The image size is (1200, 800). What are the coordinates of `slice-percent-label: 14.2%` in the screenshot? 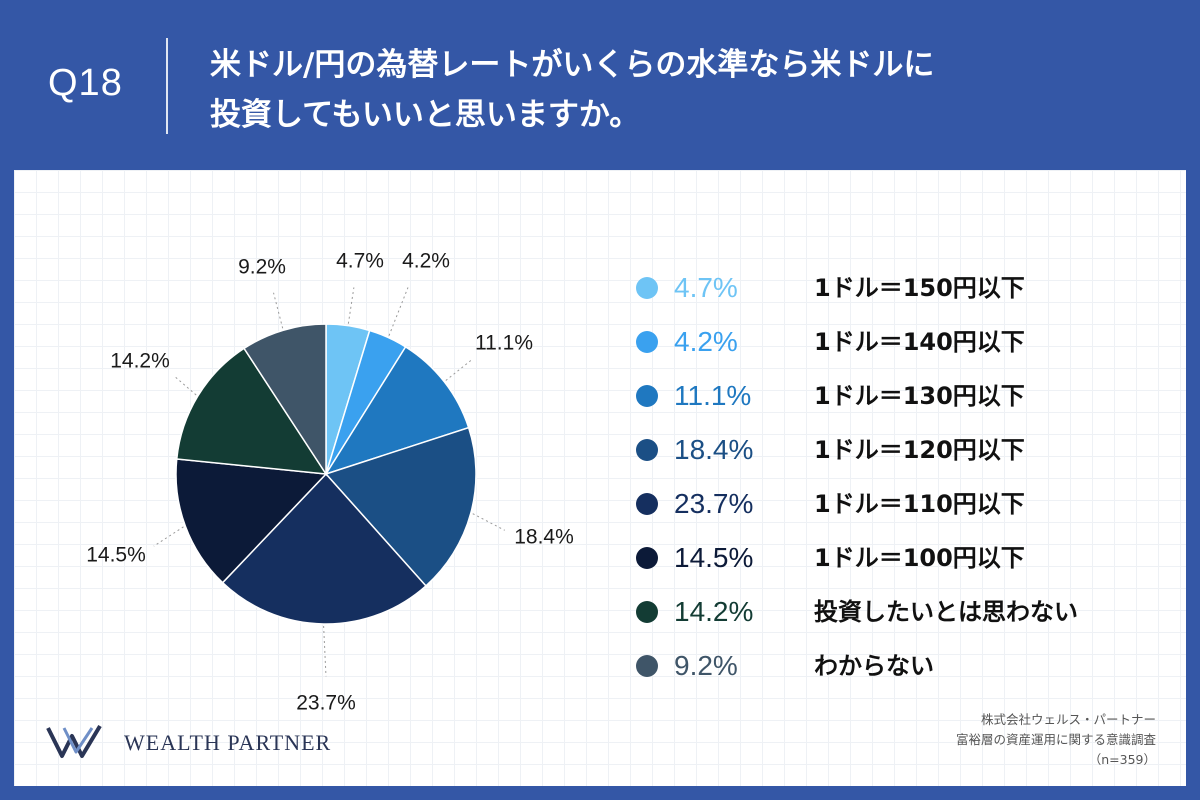 It's located at (140, 361).